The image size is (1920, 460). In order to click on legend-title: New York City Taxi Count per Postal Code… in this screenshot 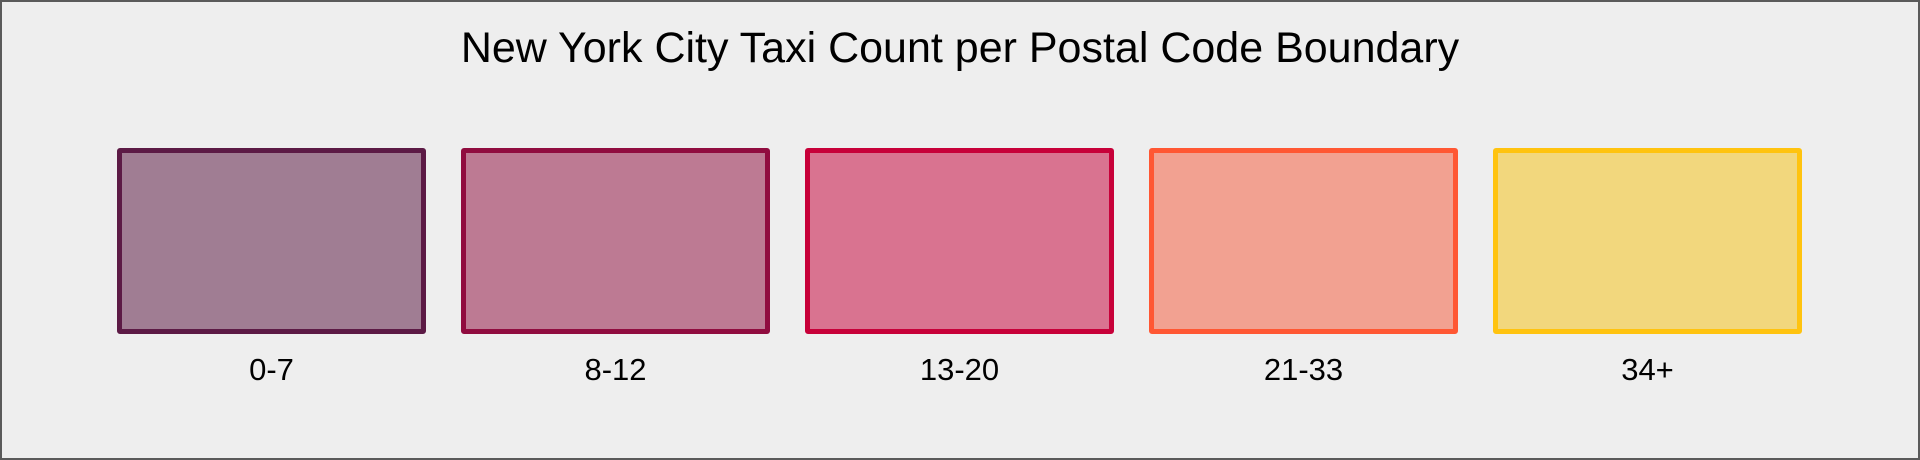, I will do `click(960, 48)`.